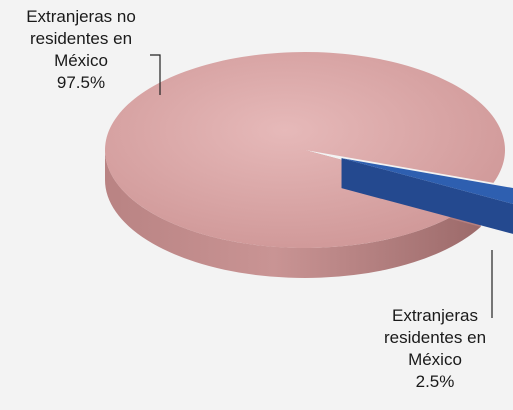 The width and height of the screenshot is (513, 410). What do you see at coordinates (155, 74) in the screenshot?
I see `leader-line-no-residentes` at bounding box center [155, 74].